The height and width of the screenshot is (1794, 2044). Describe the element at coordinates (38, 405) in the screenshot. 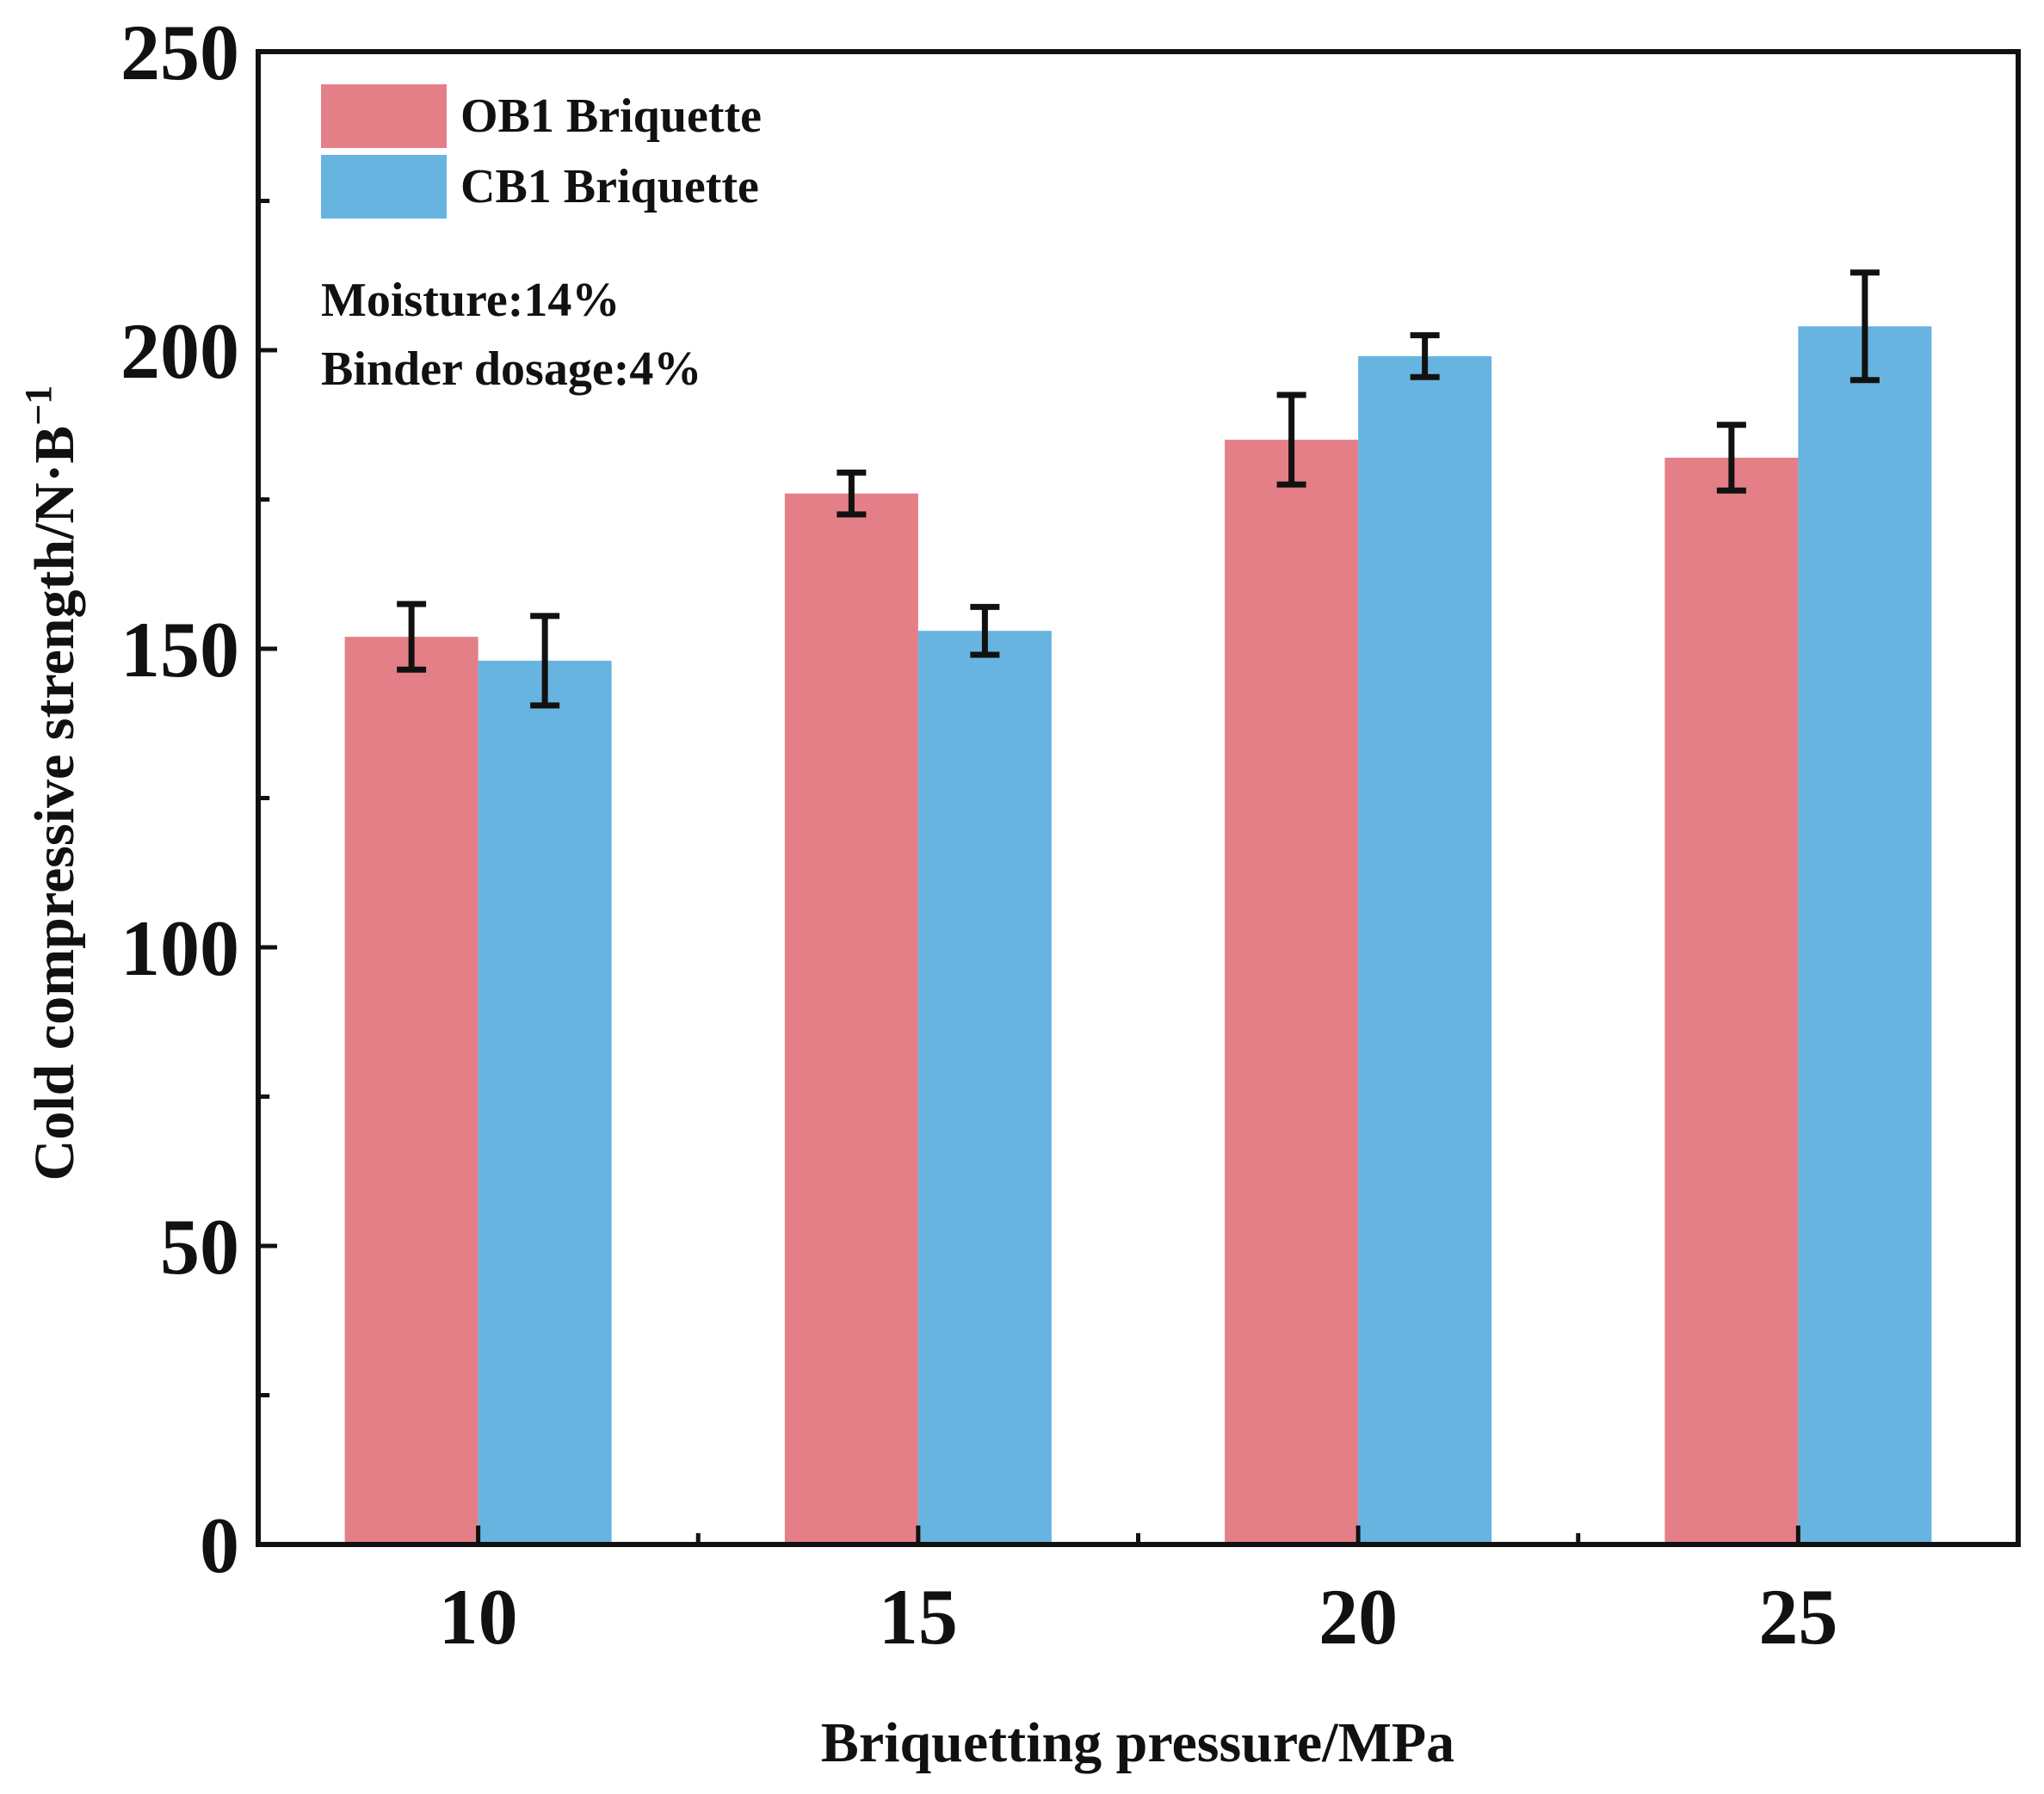

I see `y-axis-title-superscript: −1` at that location.